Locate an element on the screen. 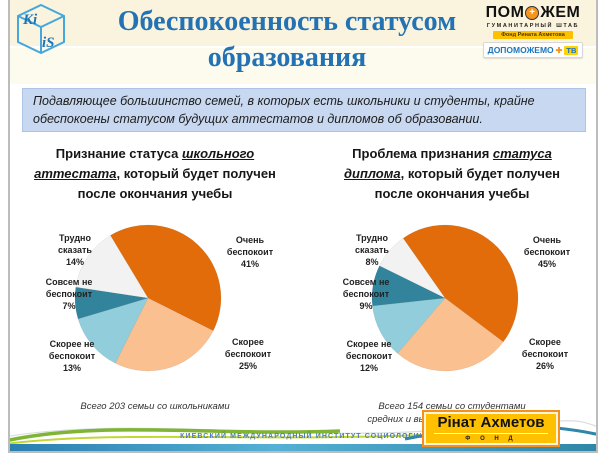 Image resolution: width=608 pixels, height=456 pixels. pie-label: Скорее беспокоит 25% is located at coordinates (248, 354).